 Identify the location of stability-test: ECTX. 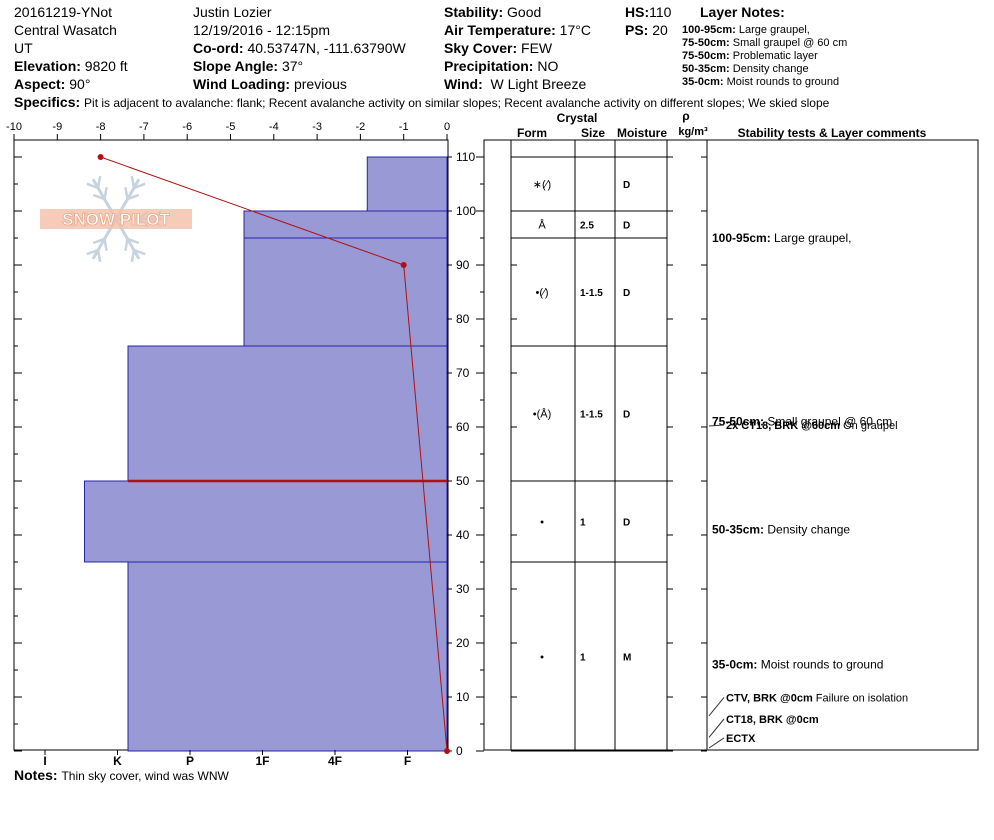
(741, 739).